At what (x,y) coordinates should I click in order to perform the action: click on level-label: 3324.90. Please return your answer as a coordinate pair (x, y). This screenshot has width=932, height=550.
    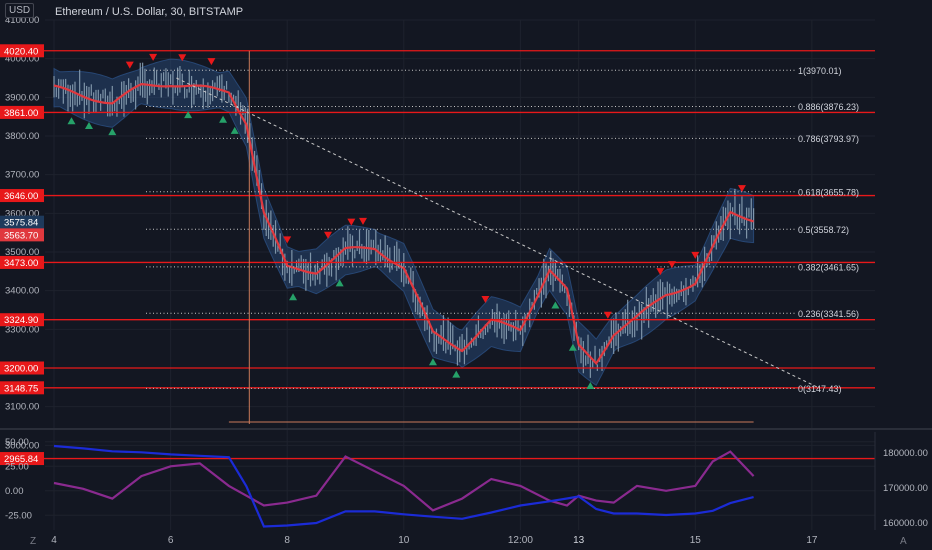
    Looking at the image, I should click on (21, 320).